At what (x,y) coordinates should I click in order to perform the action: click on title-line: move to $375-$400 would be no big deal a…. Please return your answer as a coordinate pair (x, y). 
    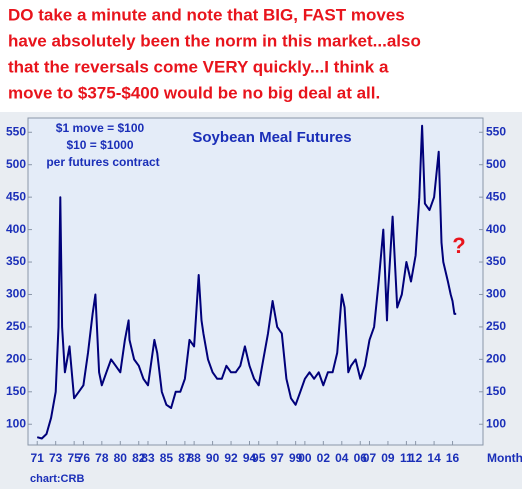
    Looking at the image, I should click on (194, 92).